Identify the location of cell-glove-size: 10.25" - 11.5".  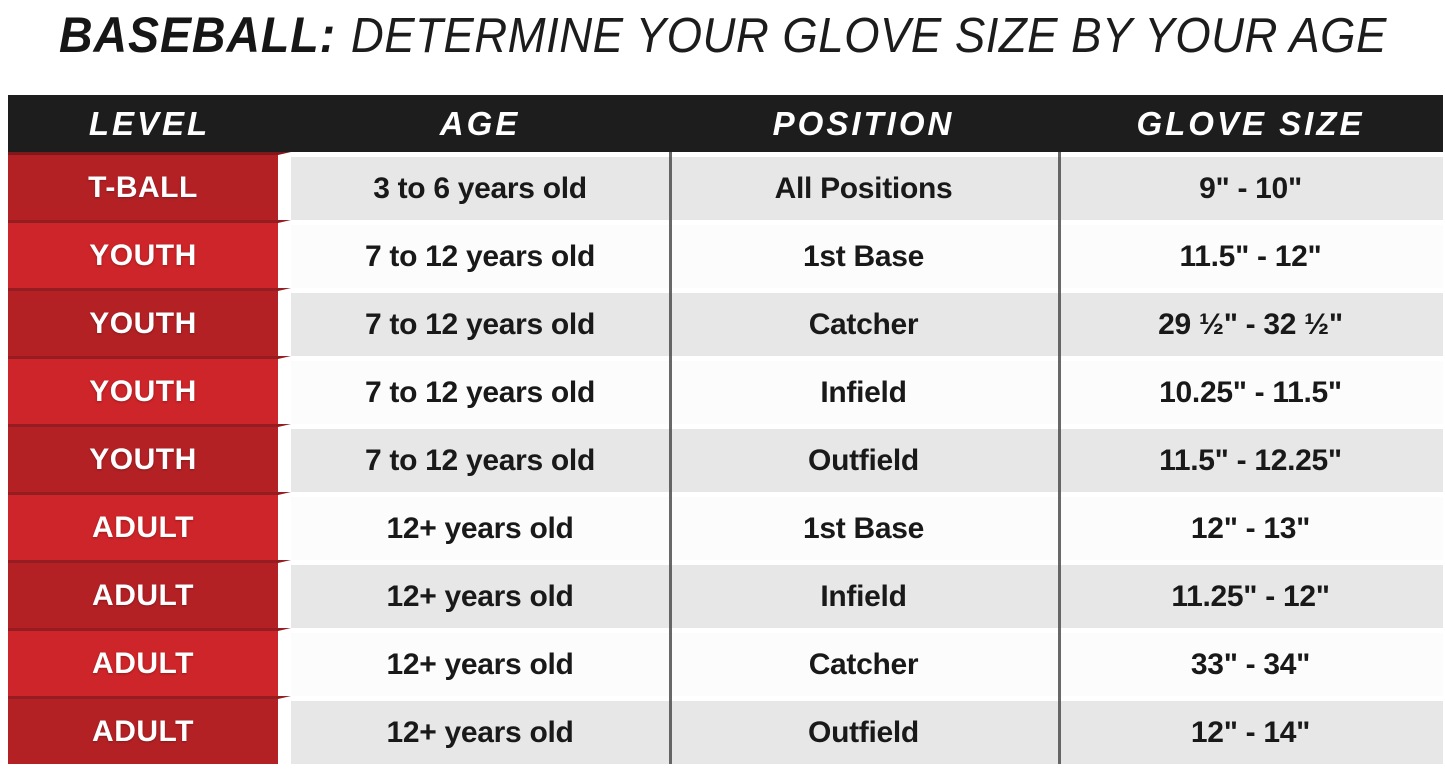
(1250, 390).